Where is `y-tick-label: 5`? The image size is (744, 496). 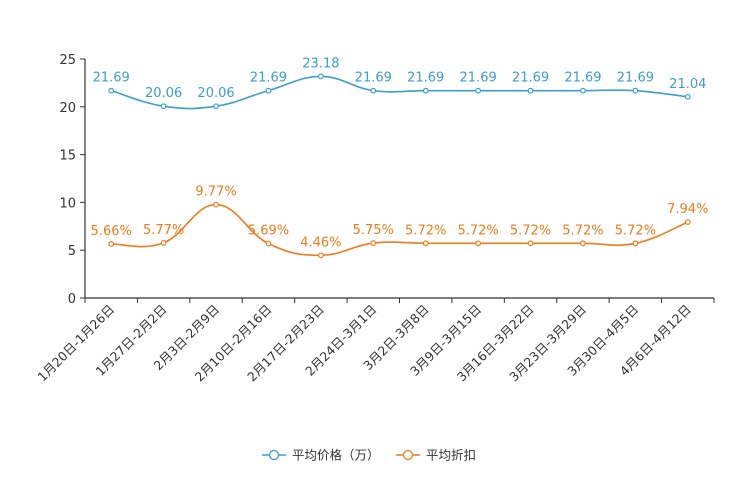 y-tick-label: 5 is located at coordinates (72, 251).